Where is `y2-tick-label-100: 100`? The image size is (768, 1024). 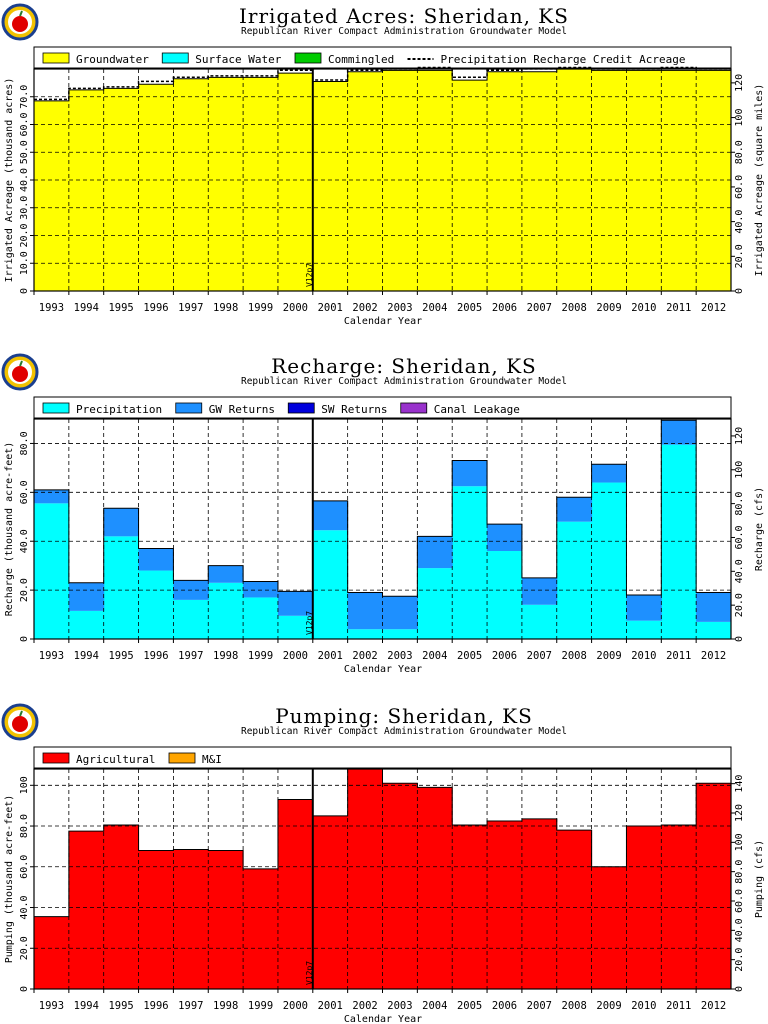 y2-tick-label-100: 100 is located at coordinates (739, 842).